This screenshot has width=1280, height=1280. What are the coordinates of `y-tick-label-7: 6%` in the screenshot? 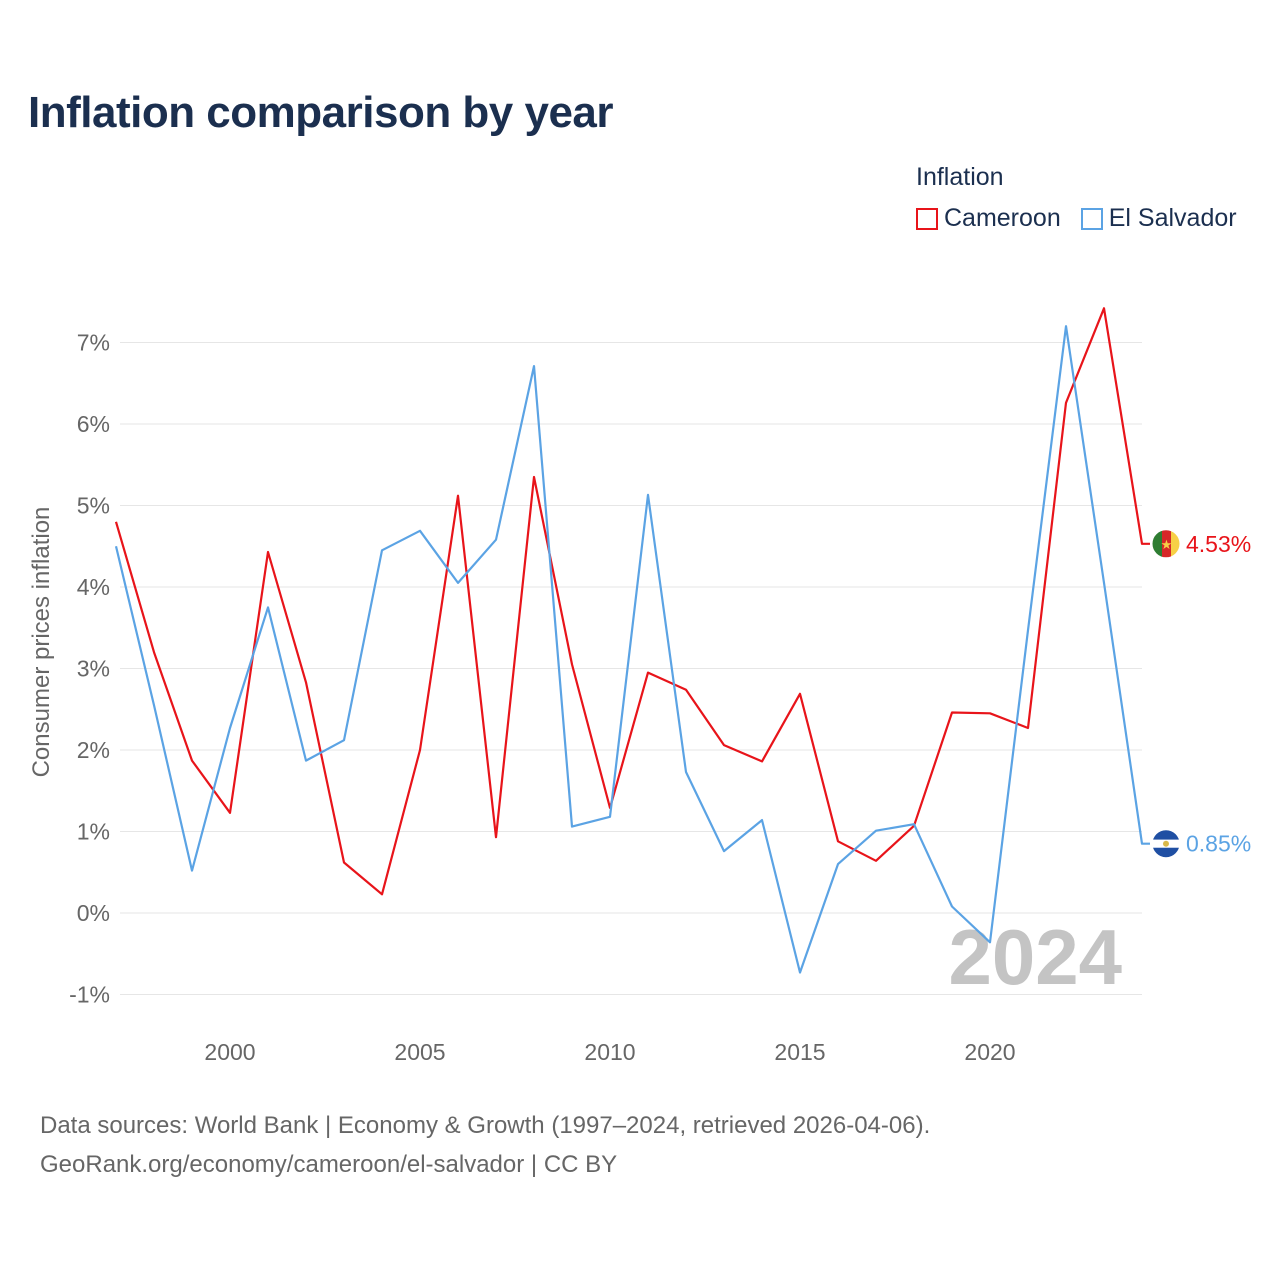 It's located at (93, 424).